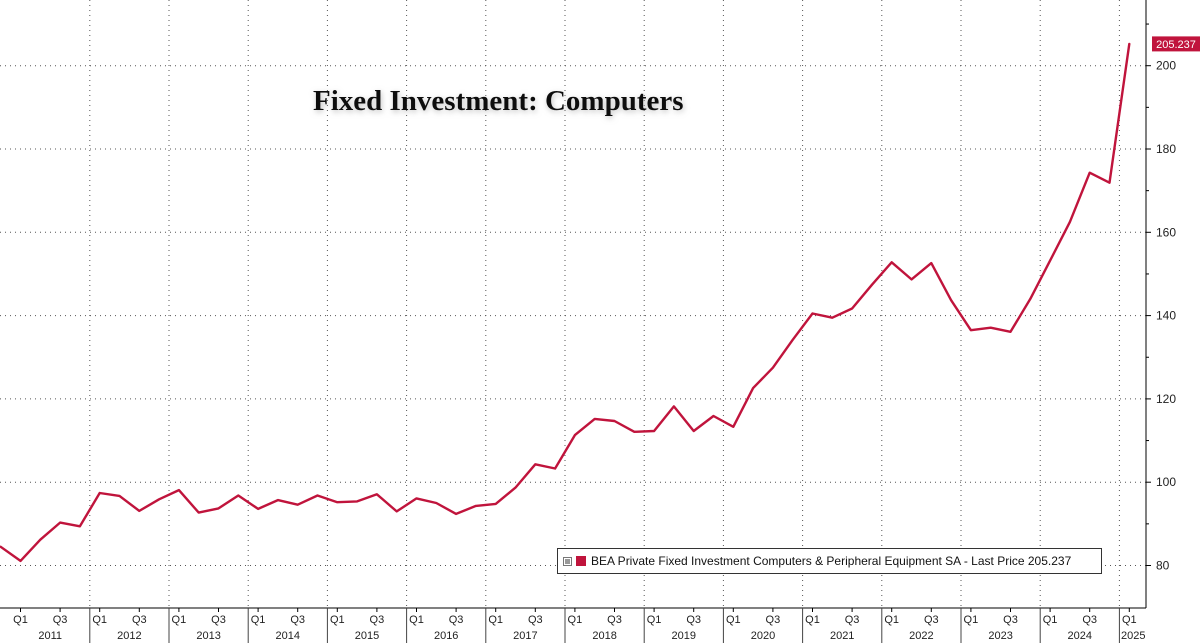 This screenshot has width=1200, height=643. I want to click on xtick-quarter-2015-Q1: Q1, so click(337, 620).